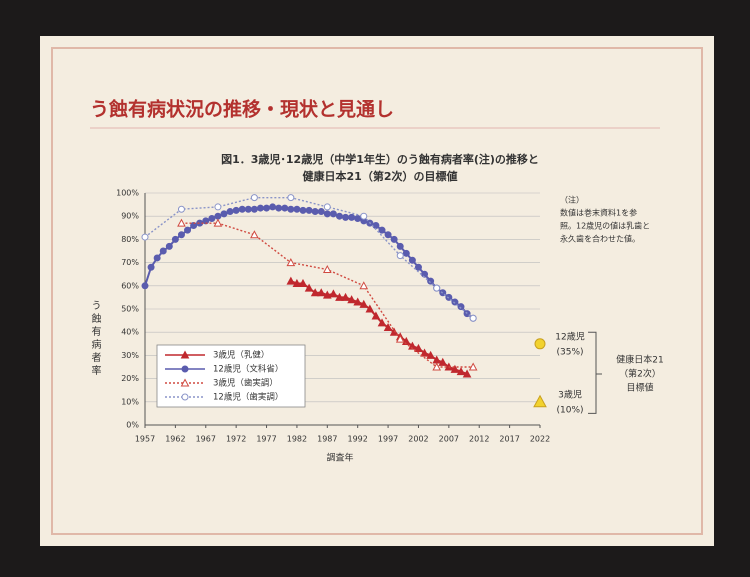 This screenshot has height=577, width=750. What do you see at coordinates (206, 439) in the screenshot?
I see `x-tick-label: 1967` at bounding box center [206, 439].